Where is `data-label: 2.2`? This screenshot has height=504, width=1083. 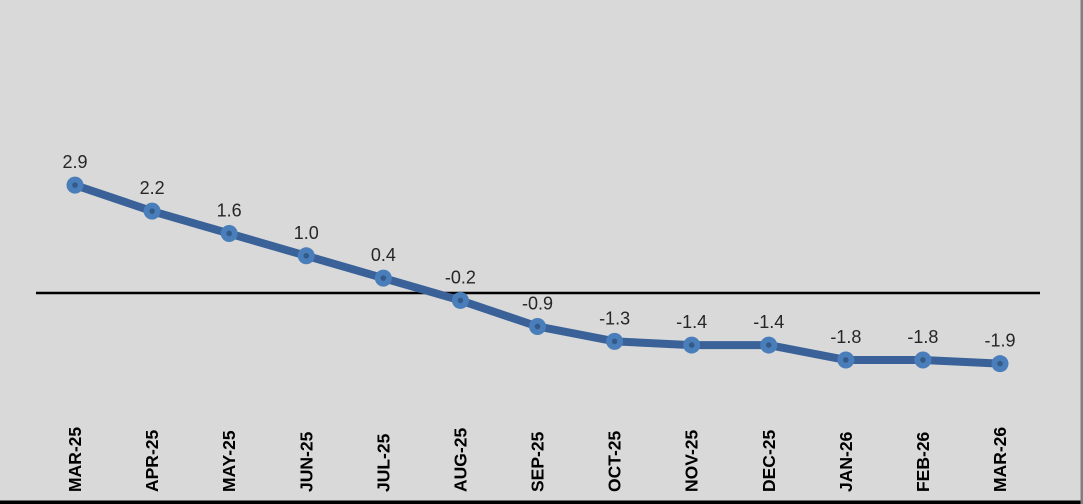 data-label: 2.2 is located at coordinates (152, 188).